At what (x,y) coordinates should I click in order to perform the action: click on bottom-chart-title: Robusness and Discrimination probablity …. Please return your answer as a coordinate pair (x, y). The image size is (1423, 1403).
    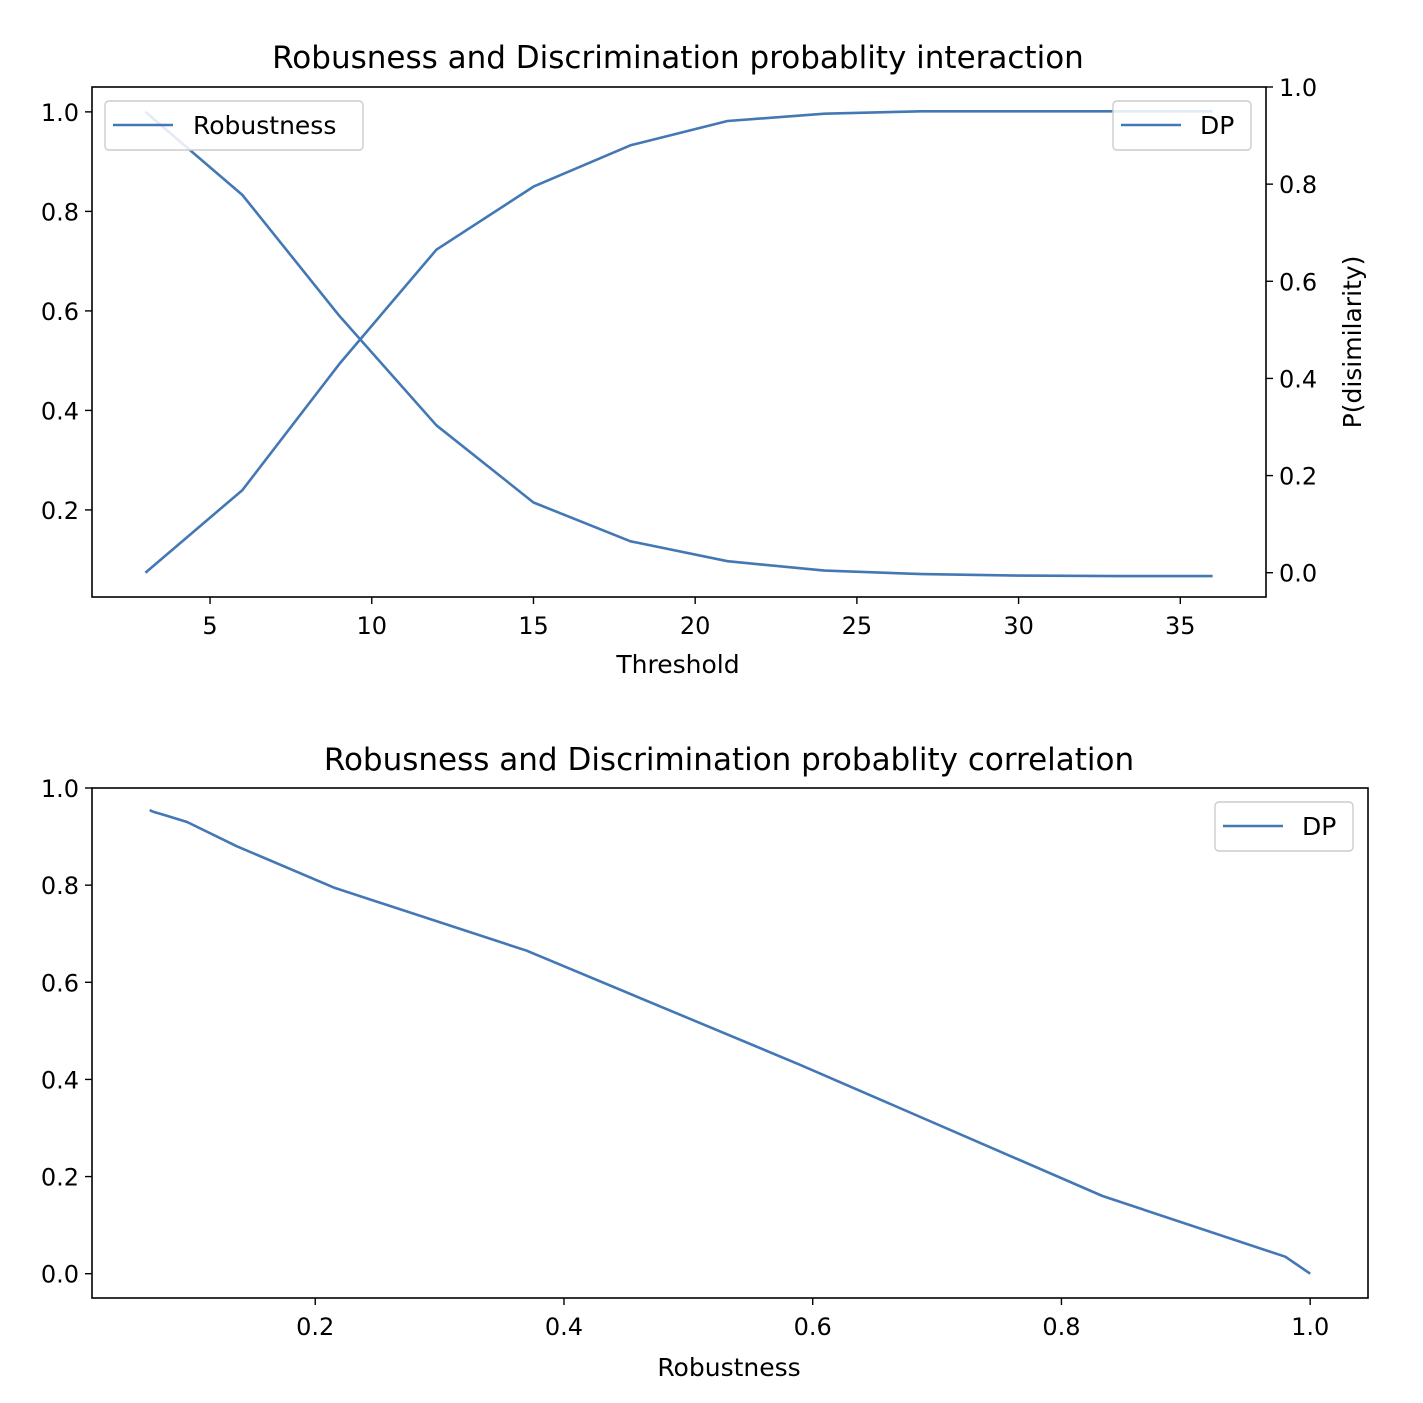
    Looking at the image, I should click on (729, 760).